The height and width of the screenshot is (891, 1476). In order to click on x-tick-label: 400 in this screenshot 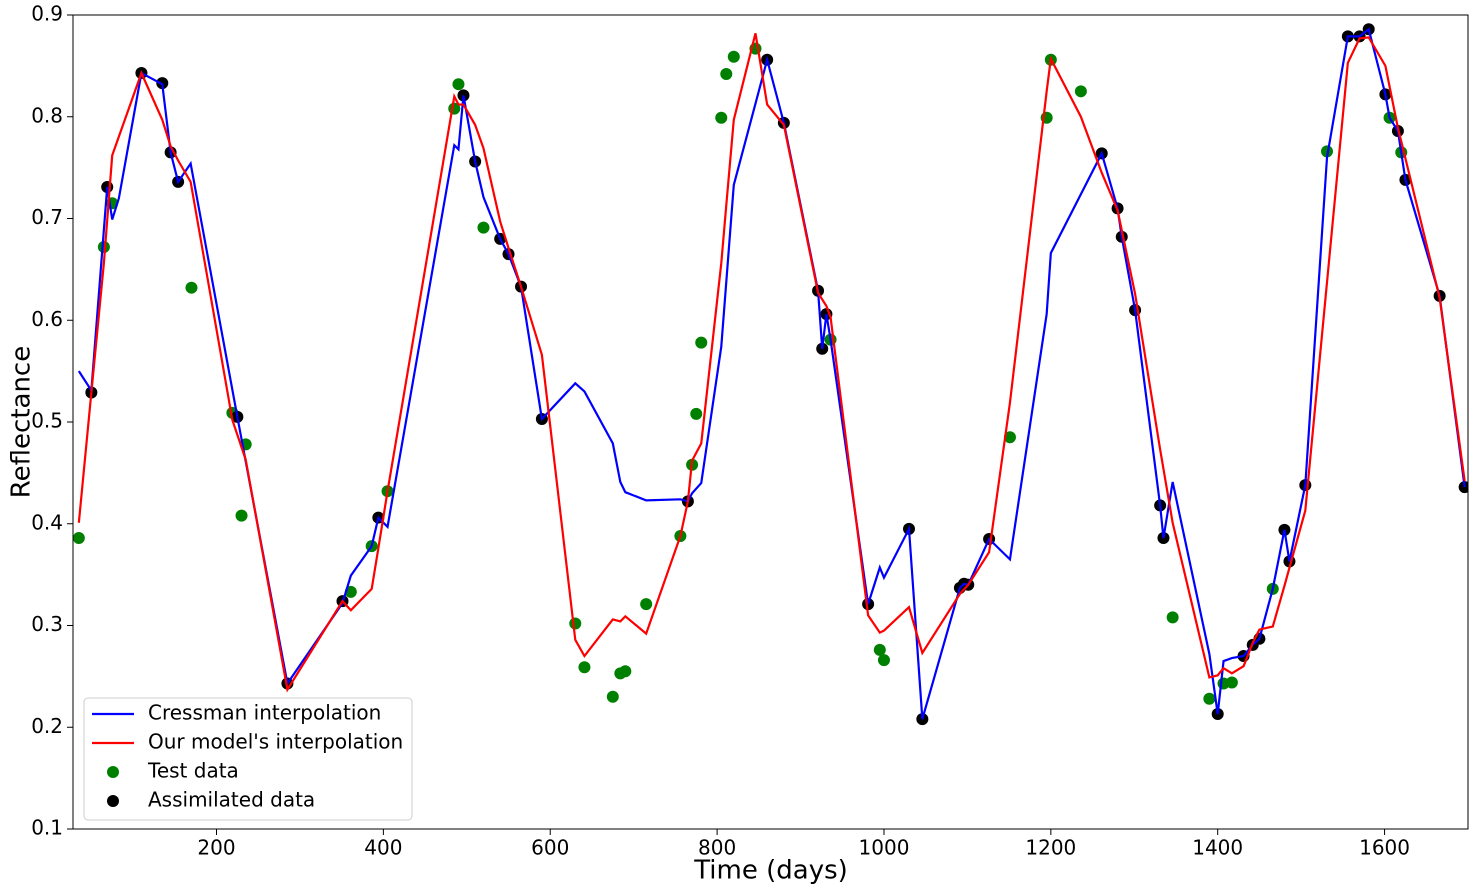, I will do `click(383, 848)`.